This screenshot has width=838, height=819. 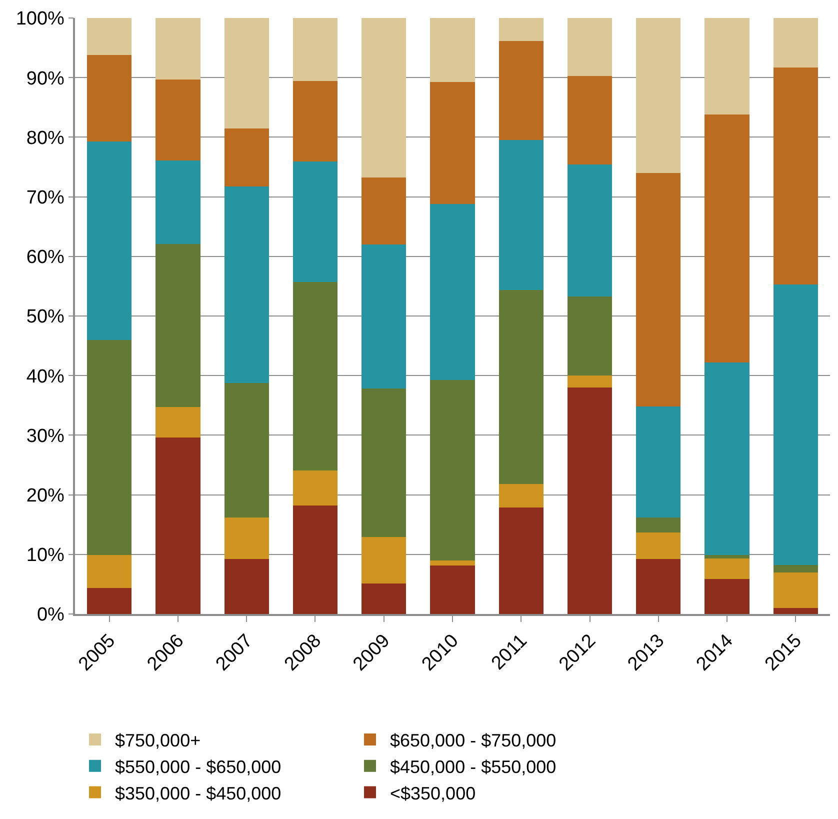 What do you see at coordinates (45, 377) in the screenshot?
I see `y-tick-label: 40%` at bounding box center [45, 377].